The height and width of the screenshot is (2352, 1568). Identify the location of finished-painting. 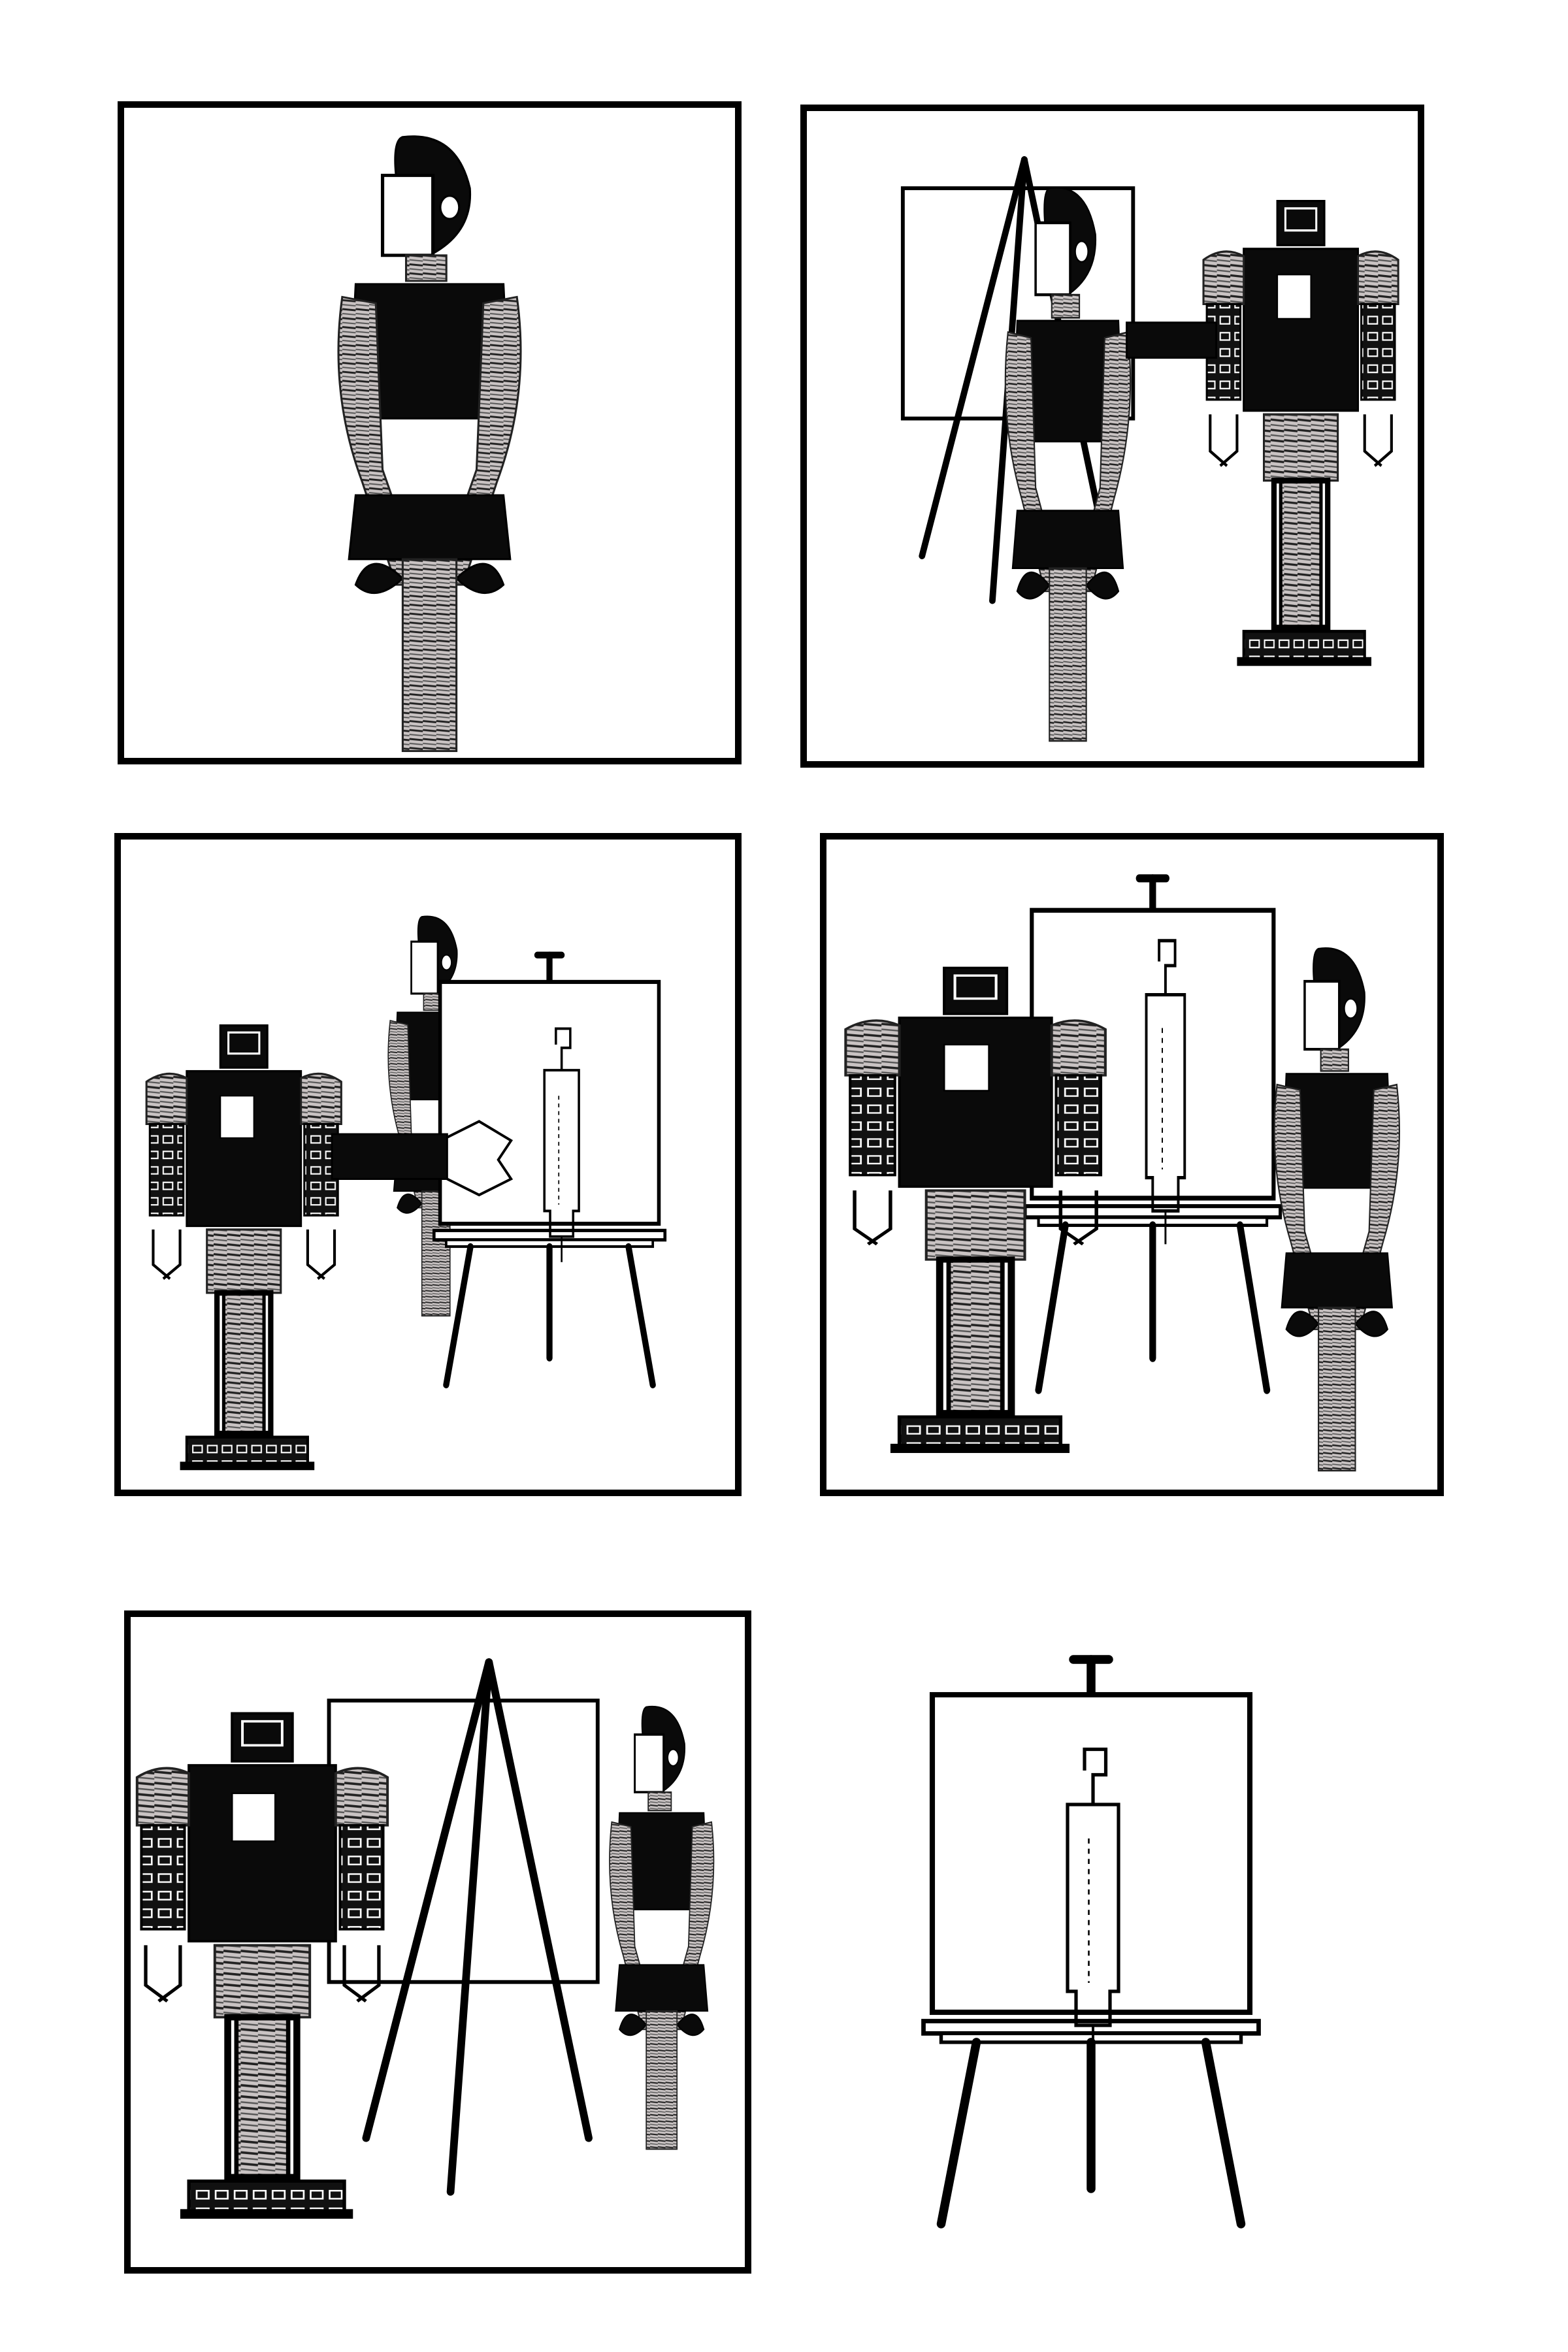
(1111, 1940).